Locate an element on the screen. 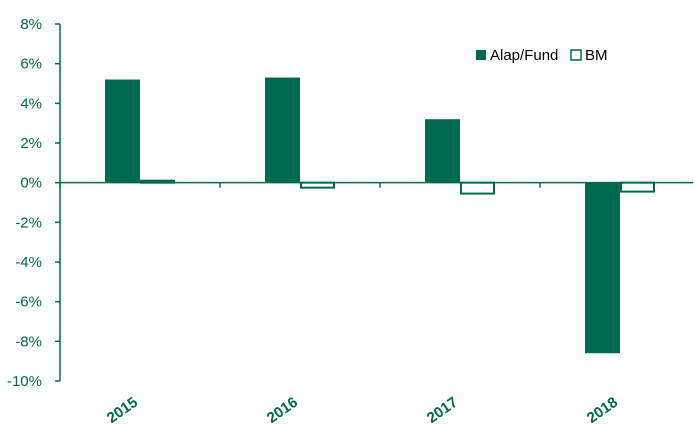 Image resolution: width=695 pixels, height=431 pixels. y-tick-label: -10% is located at coordinates (24, 381).